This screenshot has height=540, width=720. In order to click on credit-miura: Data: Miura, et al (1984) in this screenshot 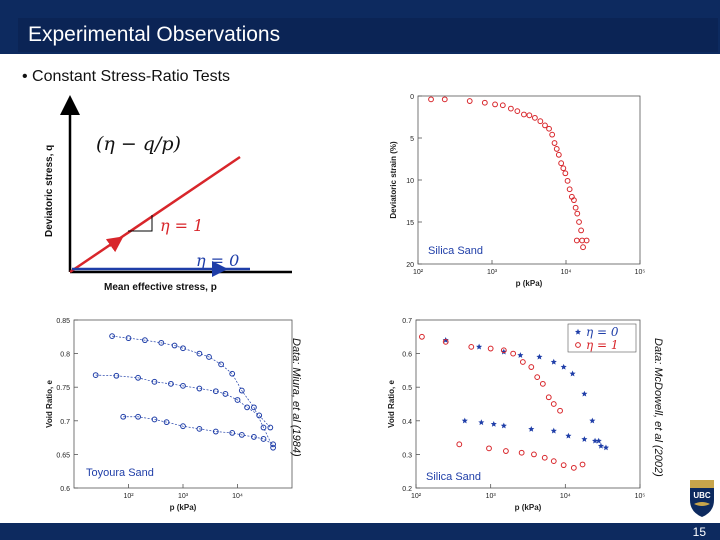, I will do `click(296, 397)`.